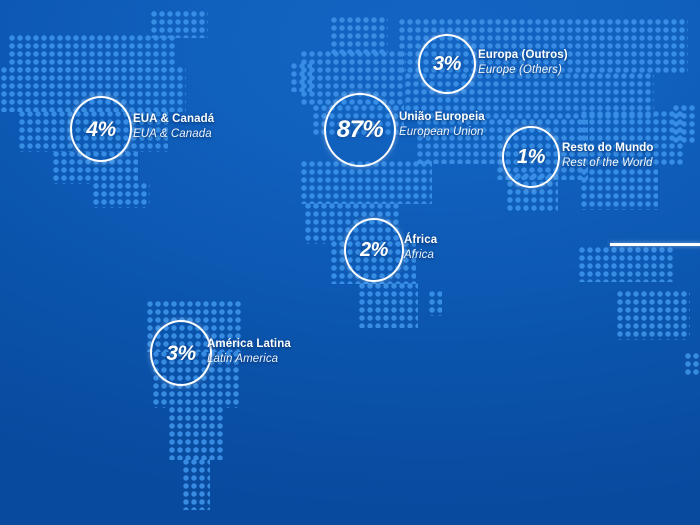  I want to click on label-eua-canada-en: EUA & Canada, so click(172, 133).